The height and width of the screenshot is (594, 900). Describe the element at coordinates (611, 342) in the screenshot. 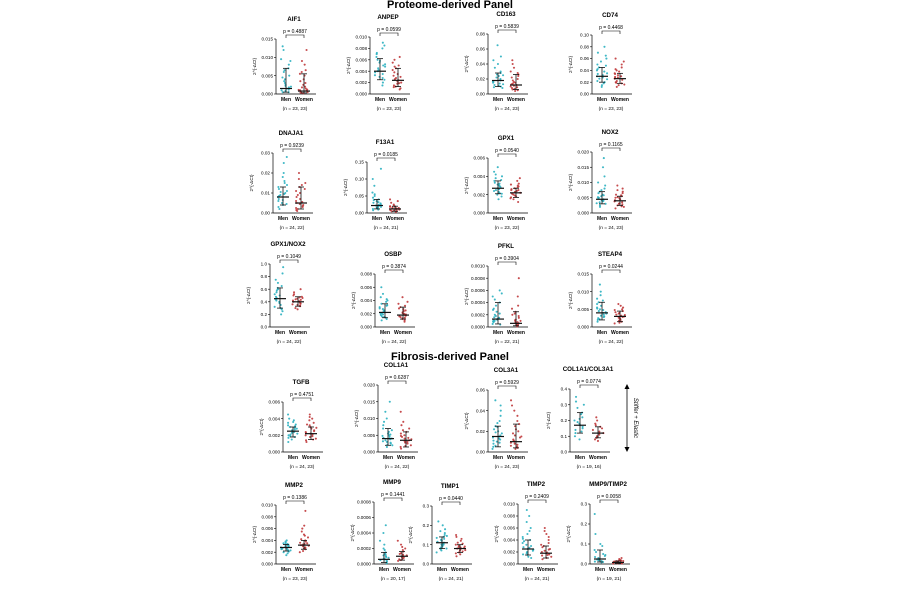

I see `sample-size-label: (n = 24, 22)` at that location.